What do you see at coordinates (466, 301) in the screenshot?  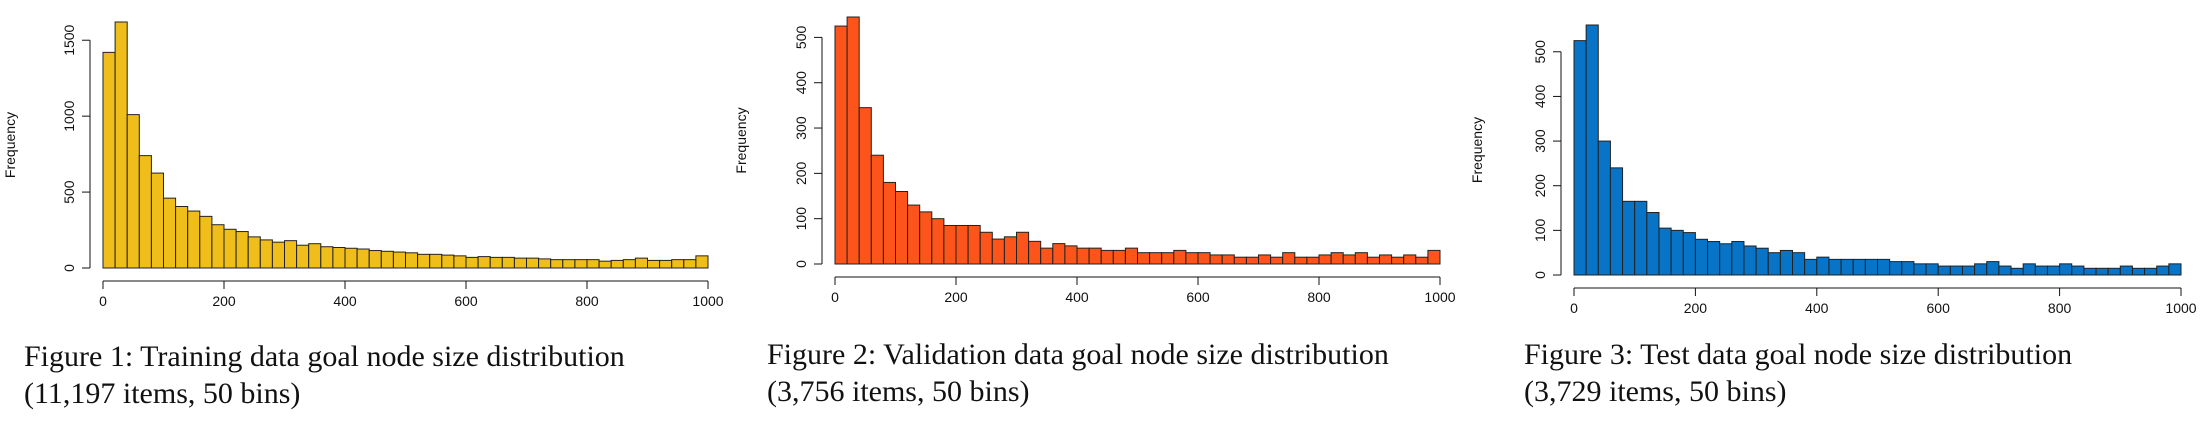 I see `figure-1-x-tick-label: 600` at bounding box center [466, 301].